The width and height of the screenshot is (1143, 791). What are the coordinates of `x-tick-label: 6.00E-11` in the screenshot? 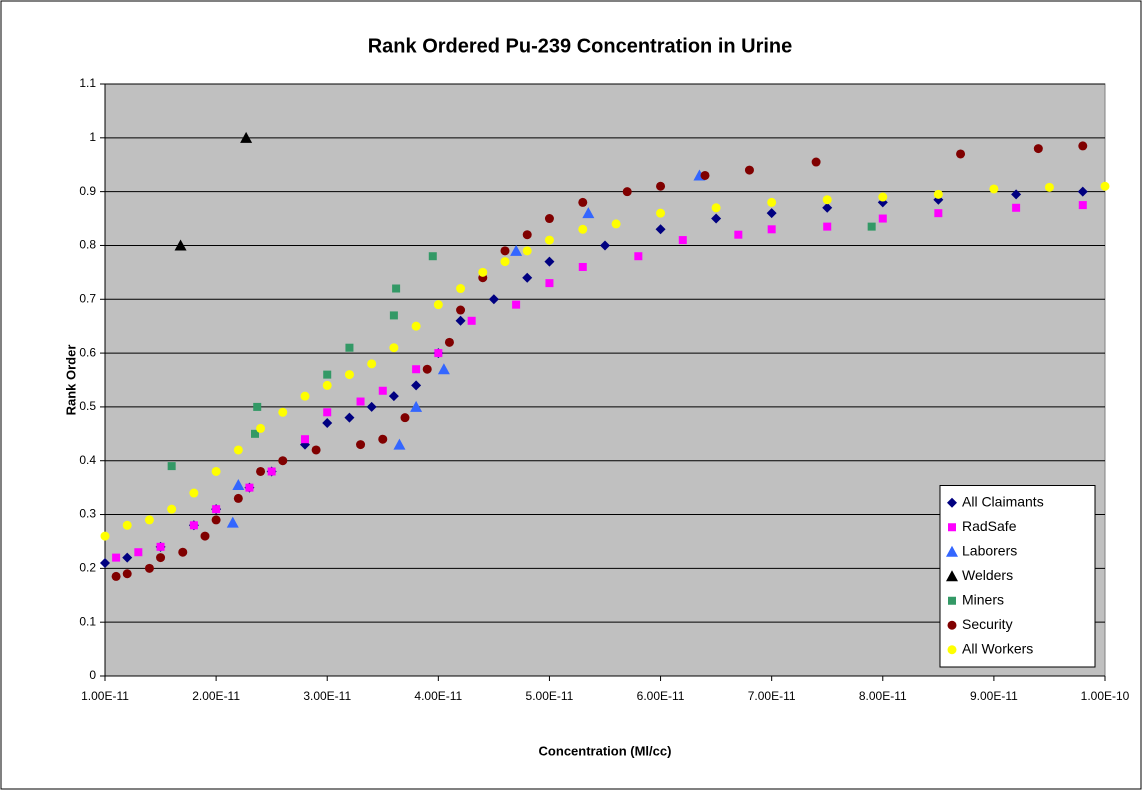 It's located at (661, 696).